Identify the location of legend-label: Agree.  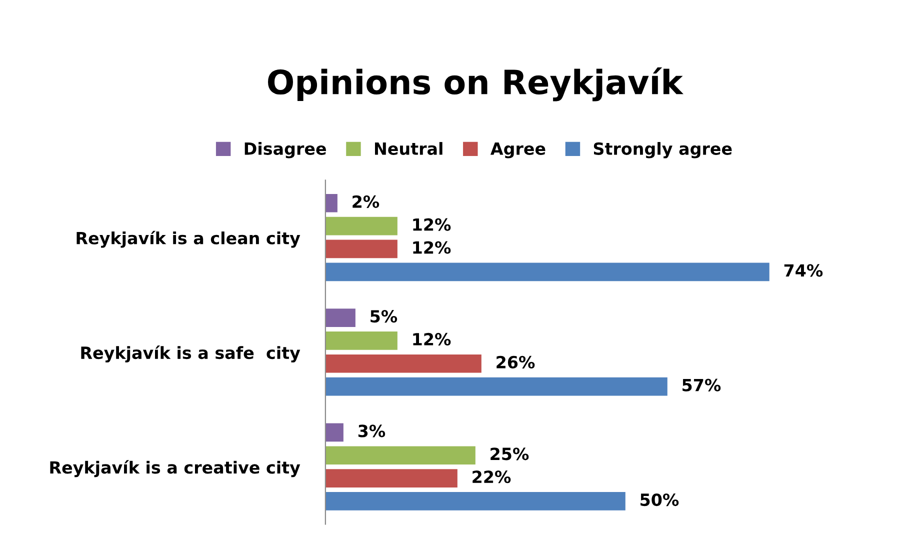
(518, 150).